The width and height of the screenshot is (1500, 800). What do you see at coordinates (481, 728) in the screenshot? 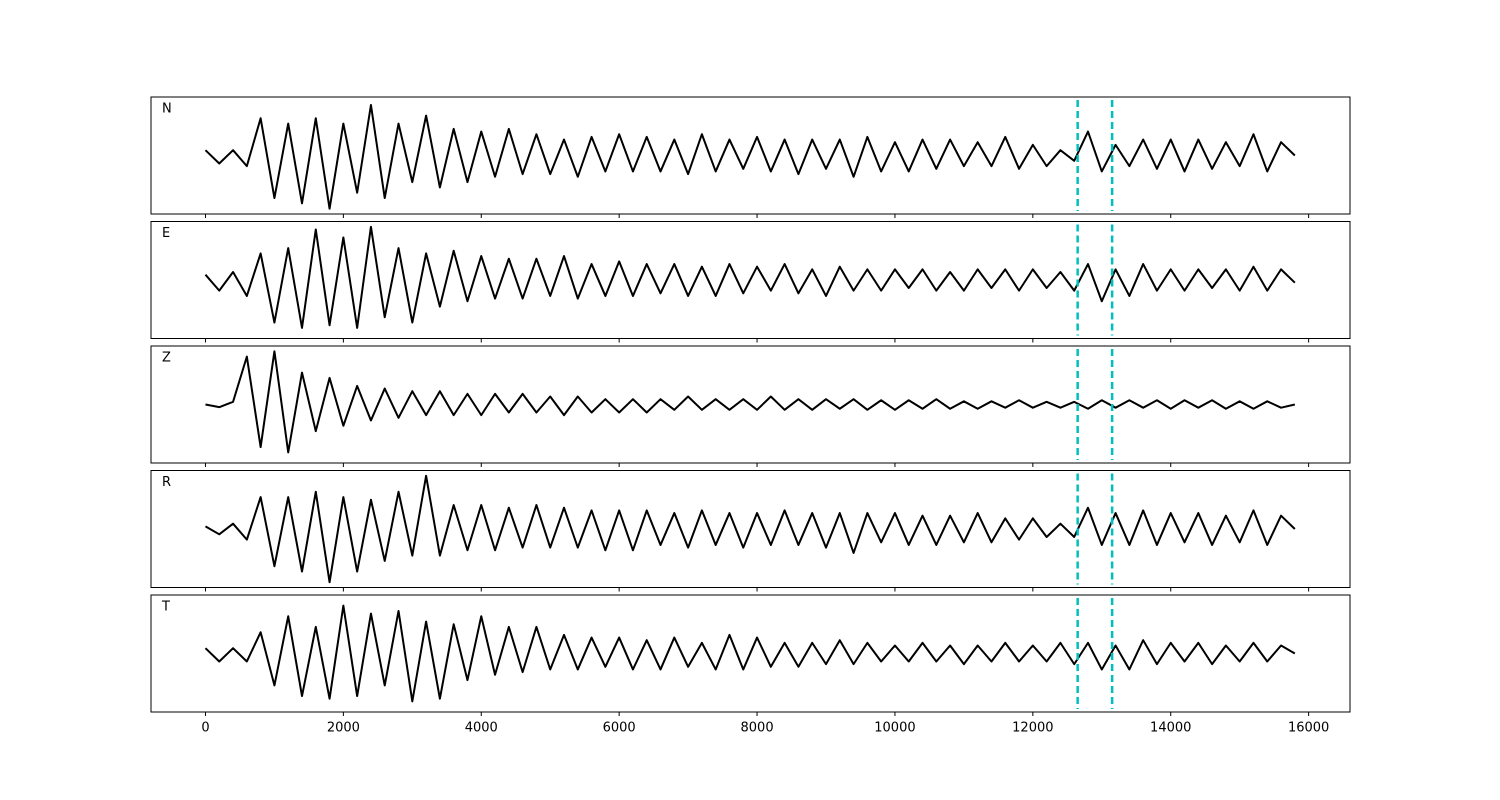
I see `x-tick-label: 4000` at bounding box center [481, 728].